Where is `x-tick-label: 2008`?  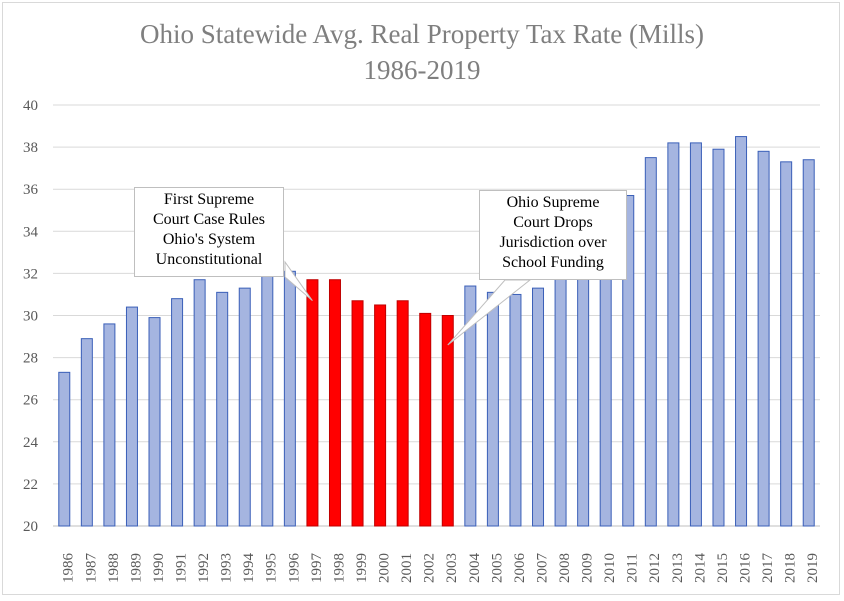 x-tick-label: 2008 is located at coordinates (565, 568).